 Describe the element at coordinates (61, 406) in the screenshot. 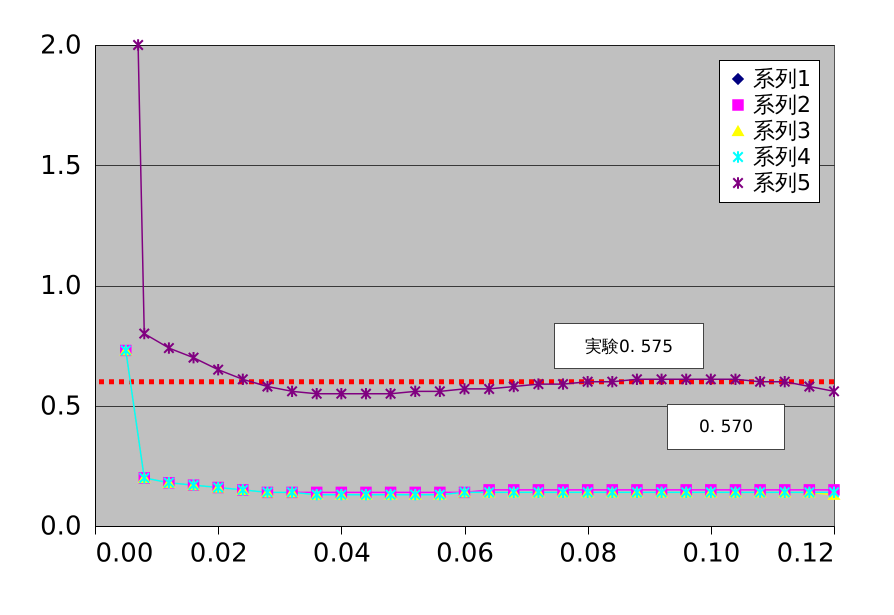

I see `y-tick-label: 0.5` at that location.